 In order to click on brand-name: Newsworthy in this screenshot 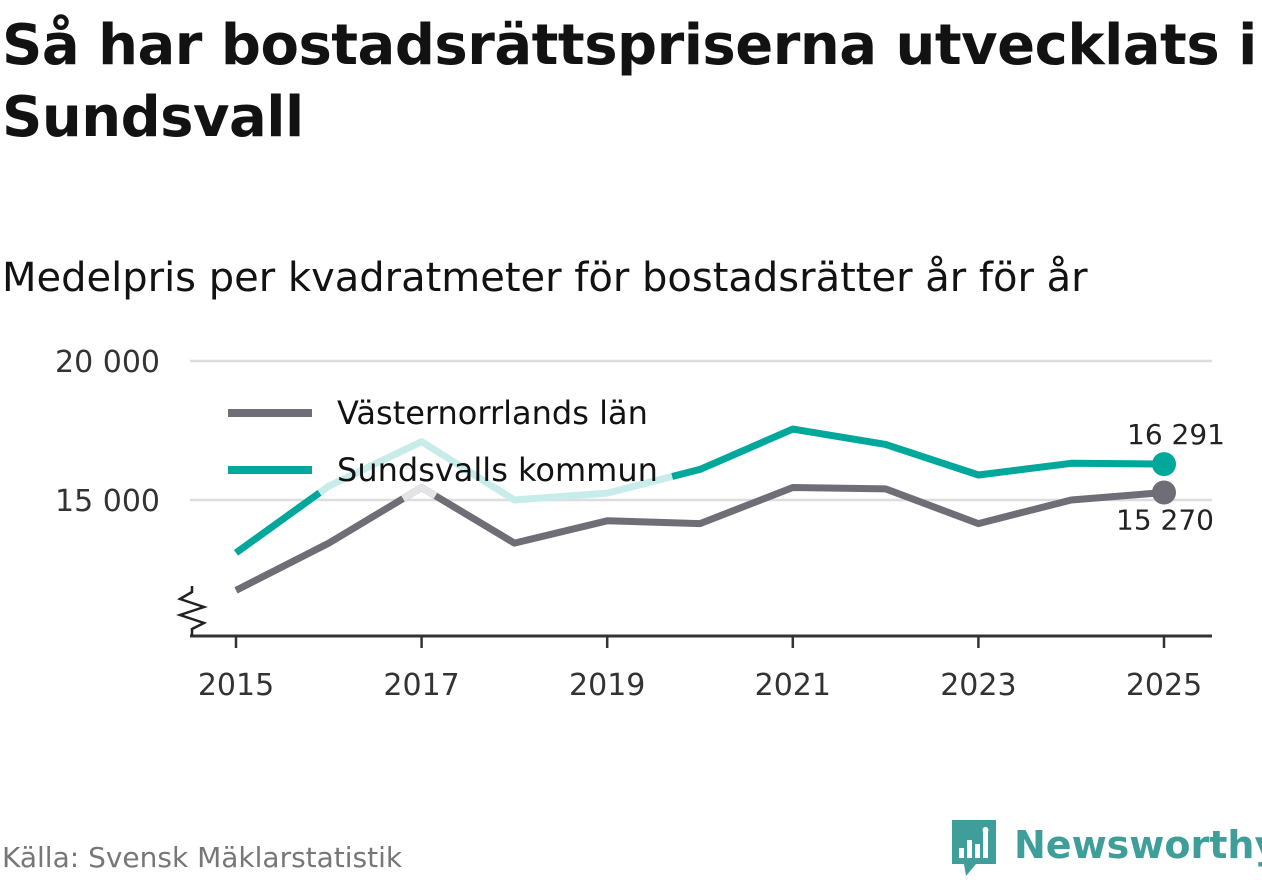, I will do `click(1138, 845)`.